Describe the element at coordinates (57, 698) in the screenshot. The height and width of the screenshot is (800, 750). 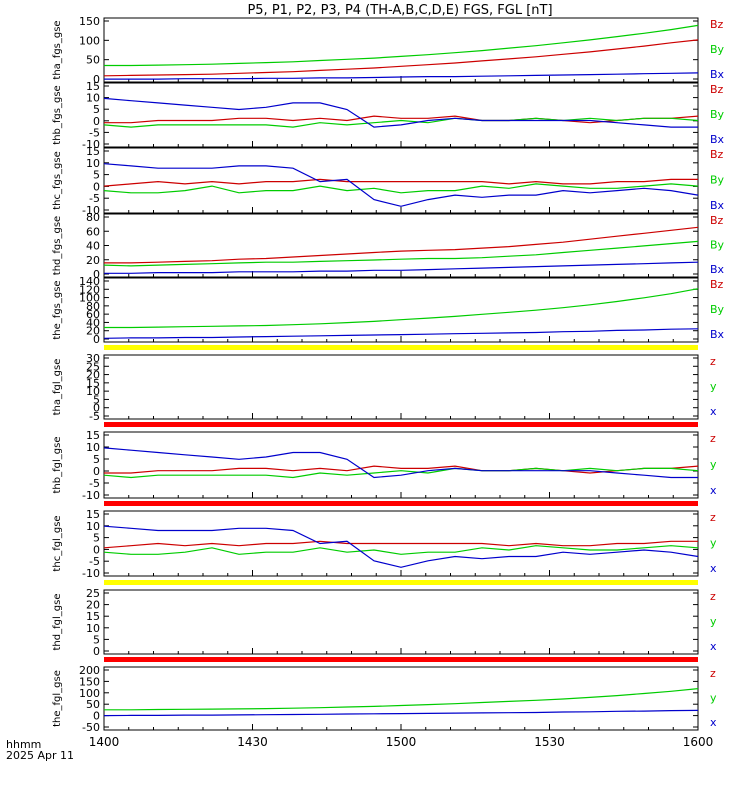
I see `ylabel-the_fgl_gse: the_fgl_gse` at that location.